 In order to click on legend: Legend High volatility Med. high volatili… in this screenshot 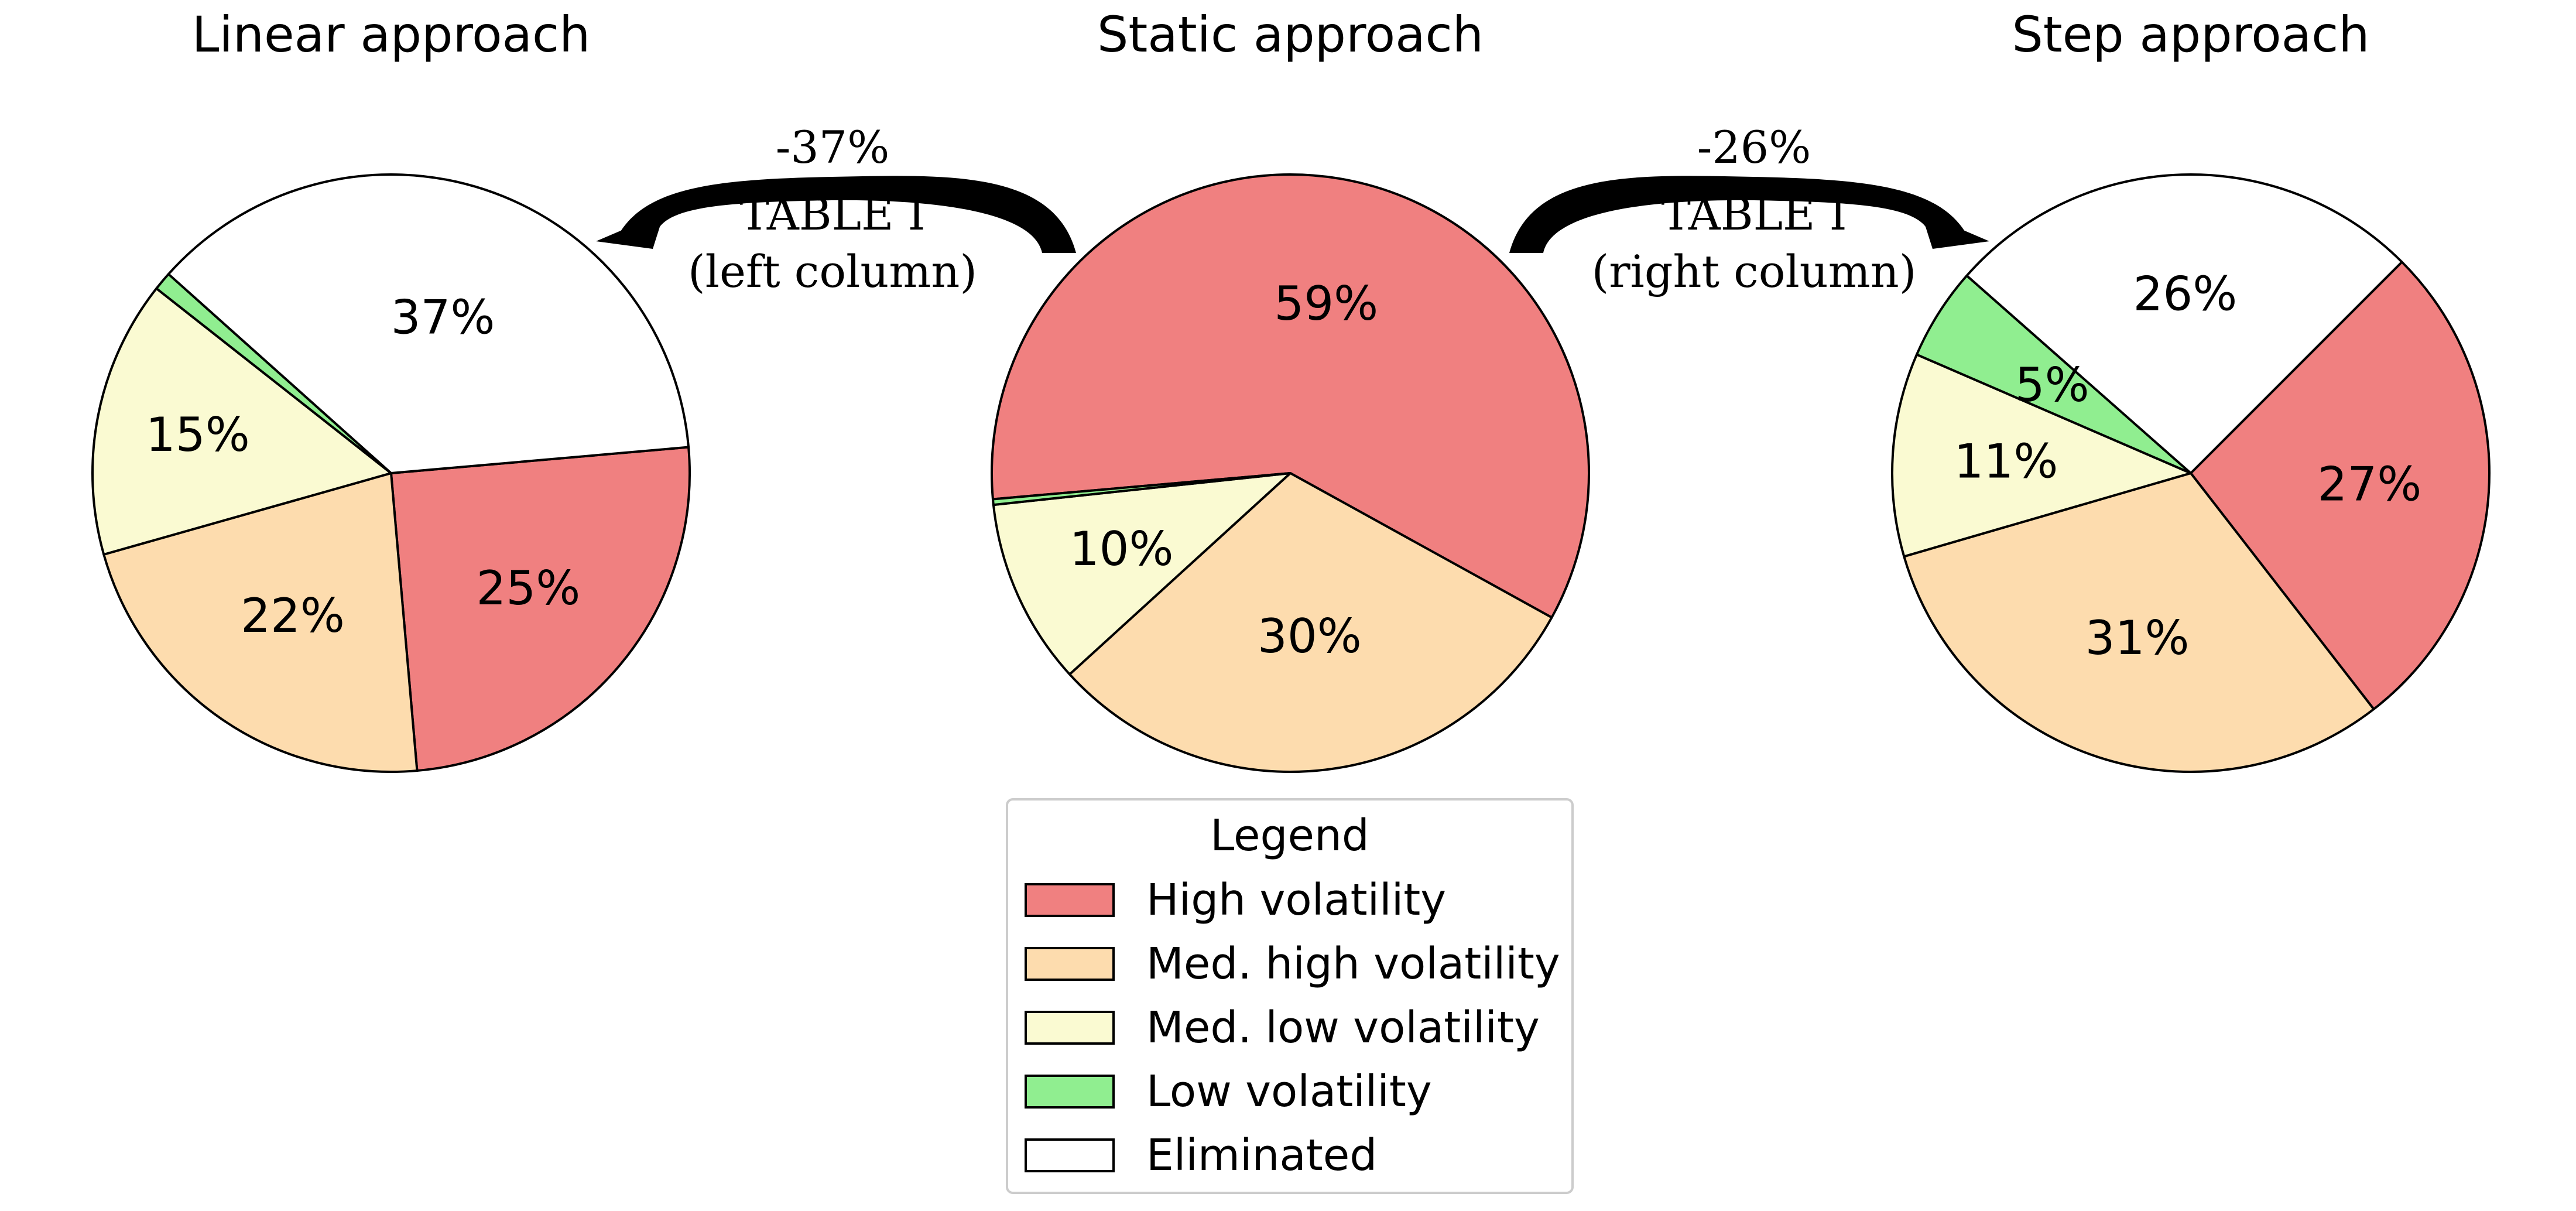, I will do `click(1290, 996)`.